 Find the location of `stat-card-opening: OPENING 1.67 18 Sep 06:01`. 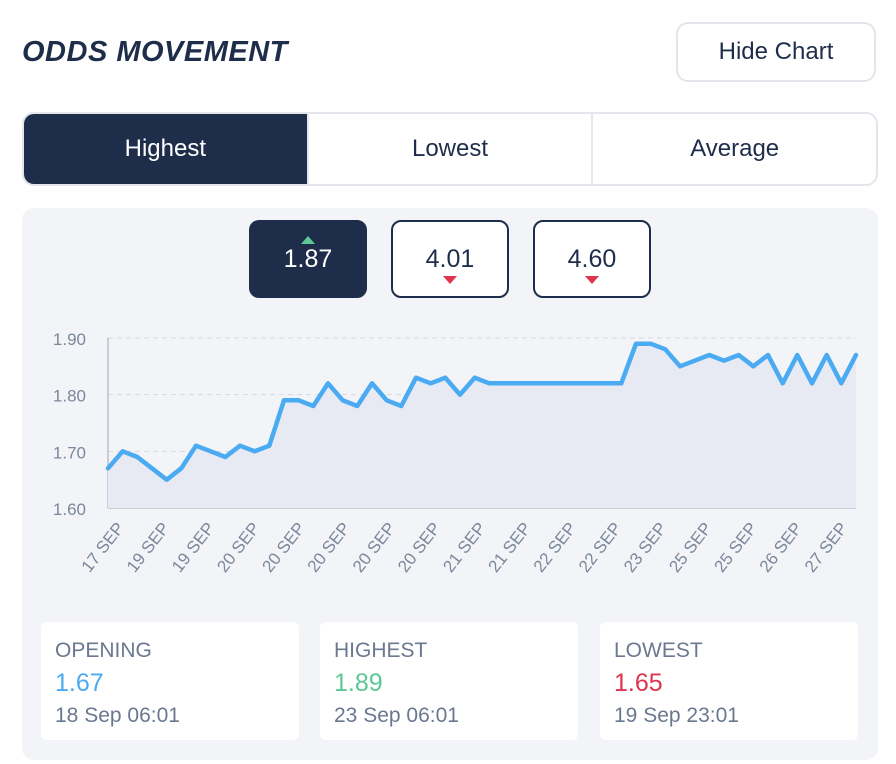

stat-card-opening: OPENING 1.67 18 Sep 06:01 is located at coordinates (170, 681).